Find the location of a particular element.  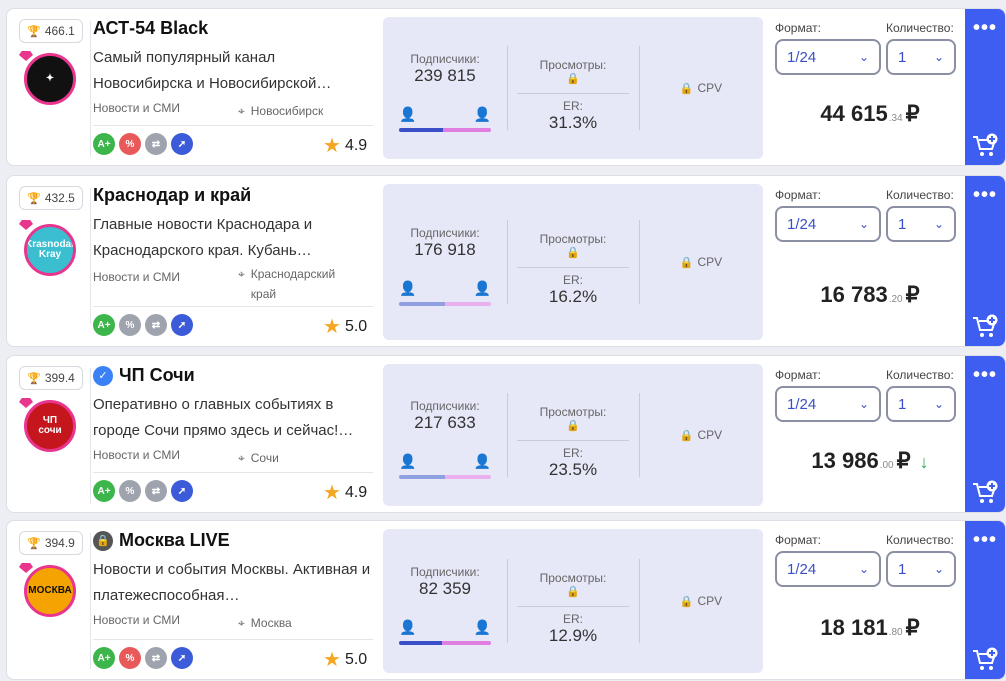

subscribers-value: 82 359 is located at coordinates (445, 588).